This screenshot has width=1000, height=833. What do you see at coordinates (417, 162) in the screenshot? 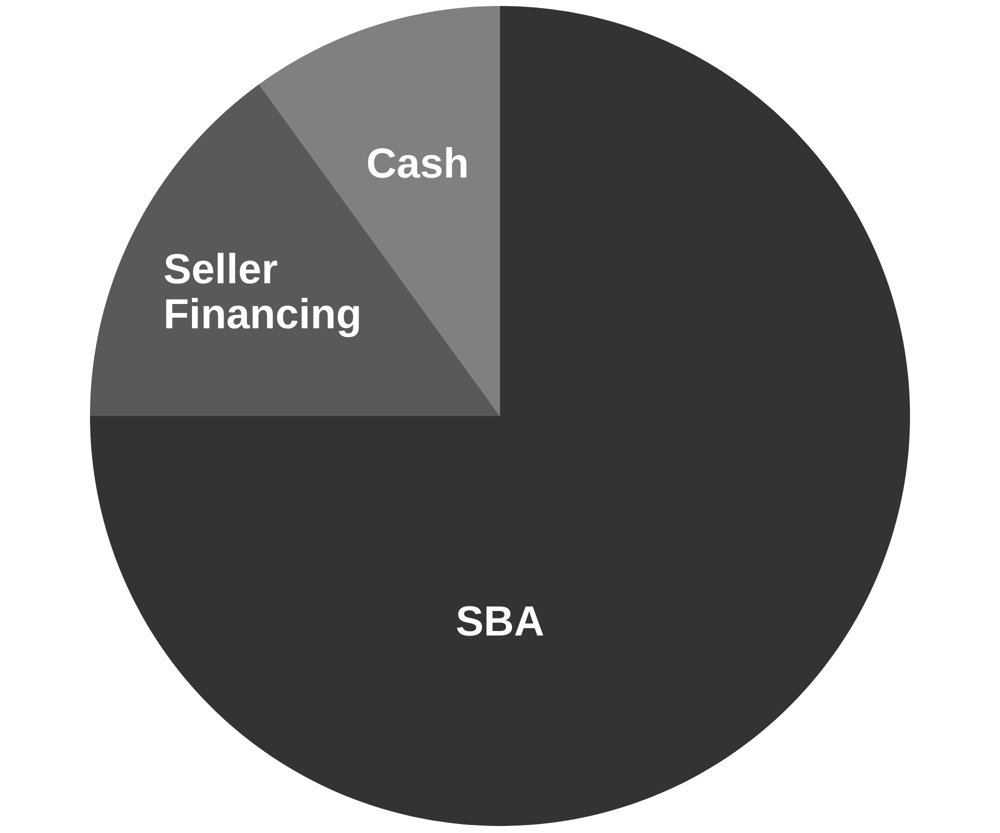
I see `slice-label: Cash` at bounding box center [417, 162].